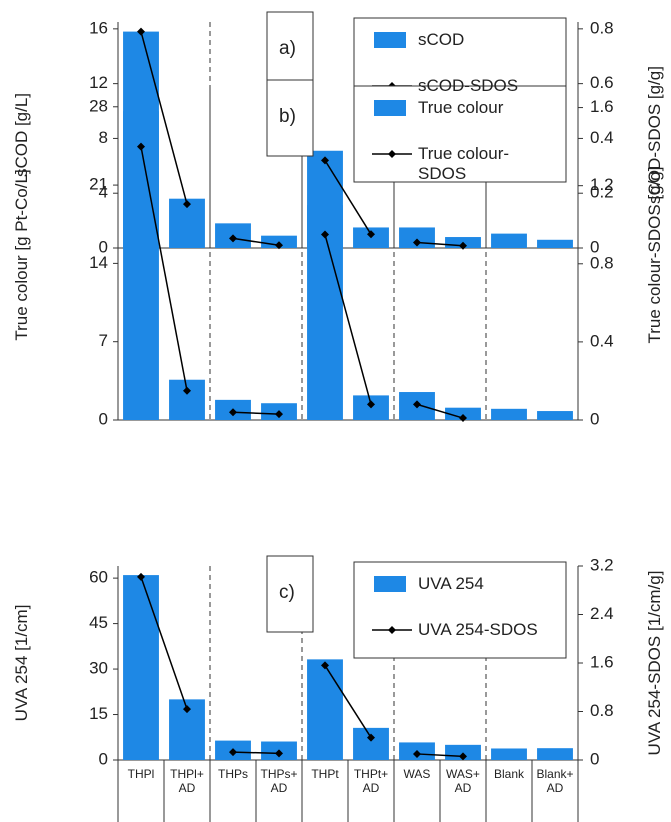 Image resolution: width=671 pixels, height=822 pixels. I want to click on y-axis-title: True colour [g Pt-Co/L], so click(22, 255).